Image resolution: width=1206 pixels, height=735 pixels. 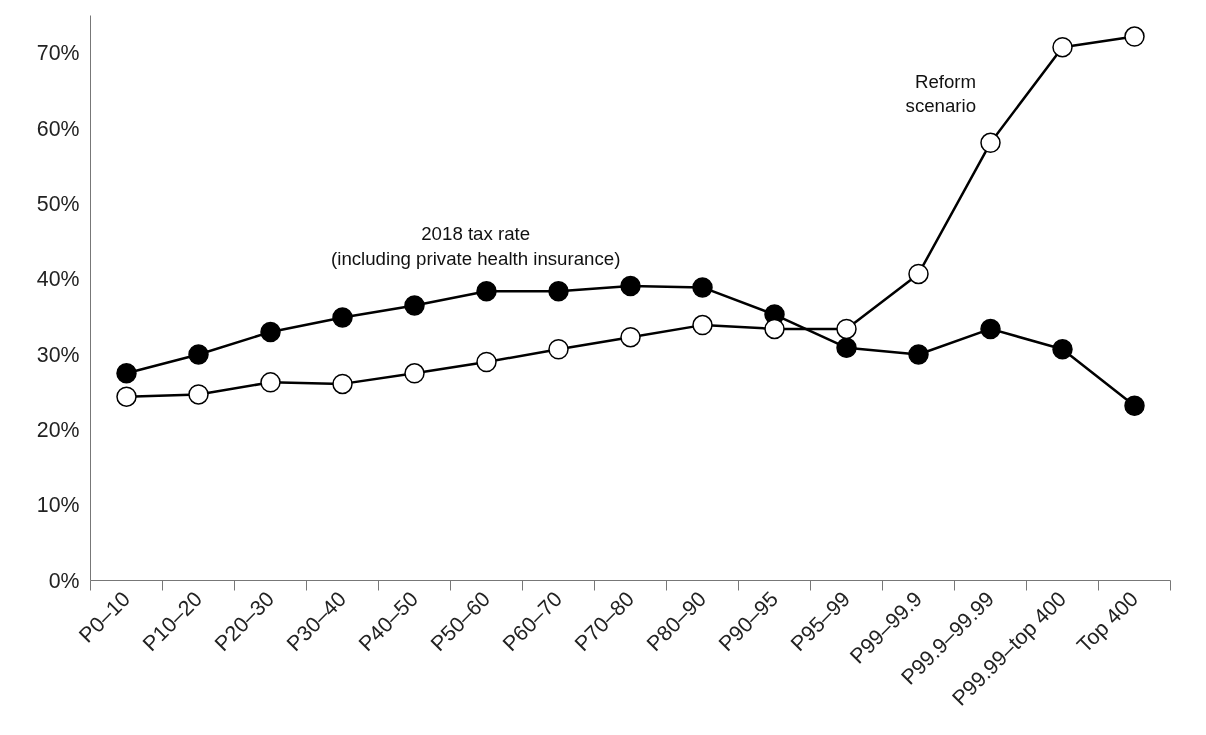 What do you see at coordinates (58, 128) in the screenshot?
I see `y-tick-label: 60%` at bounding box center [58, 128].